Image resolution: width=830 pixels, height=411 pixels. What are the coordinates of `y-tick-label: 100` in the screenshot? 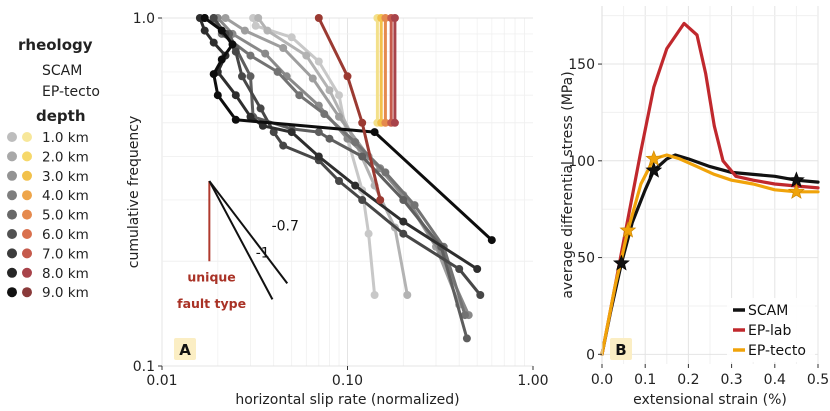 It's located at (581, 162).